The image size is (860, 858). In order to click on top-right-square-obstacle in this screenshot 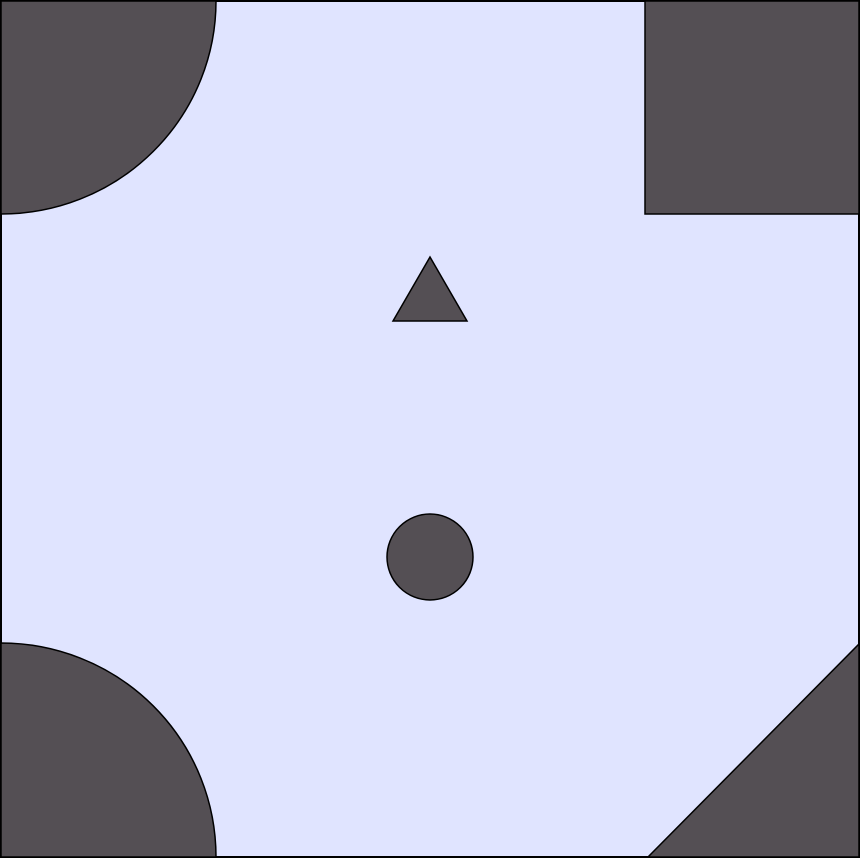, I will do `click(752, 107)`.